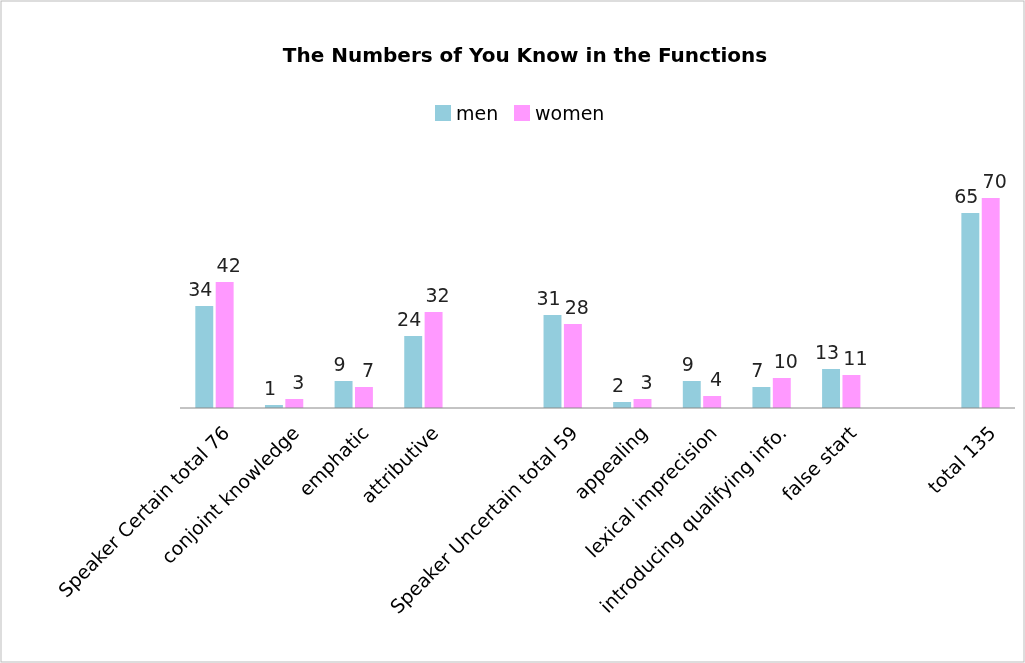  What do you see at coordinates (785, 361) in the screenshot?
I see `data-label: 10` at bounding box center [785, 361].